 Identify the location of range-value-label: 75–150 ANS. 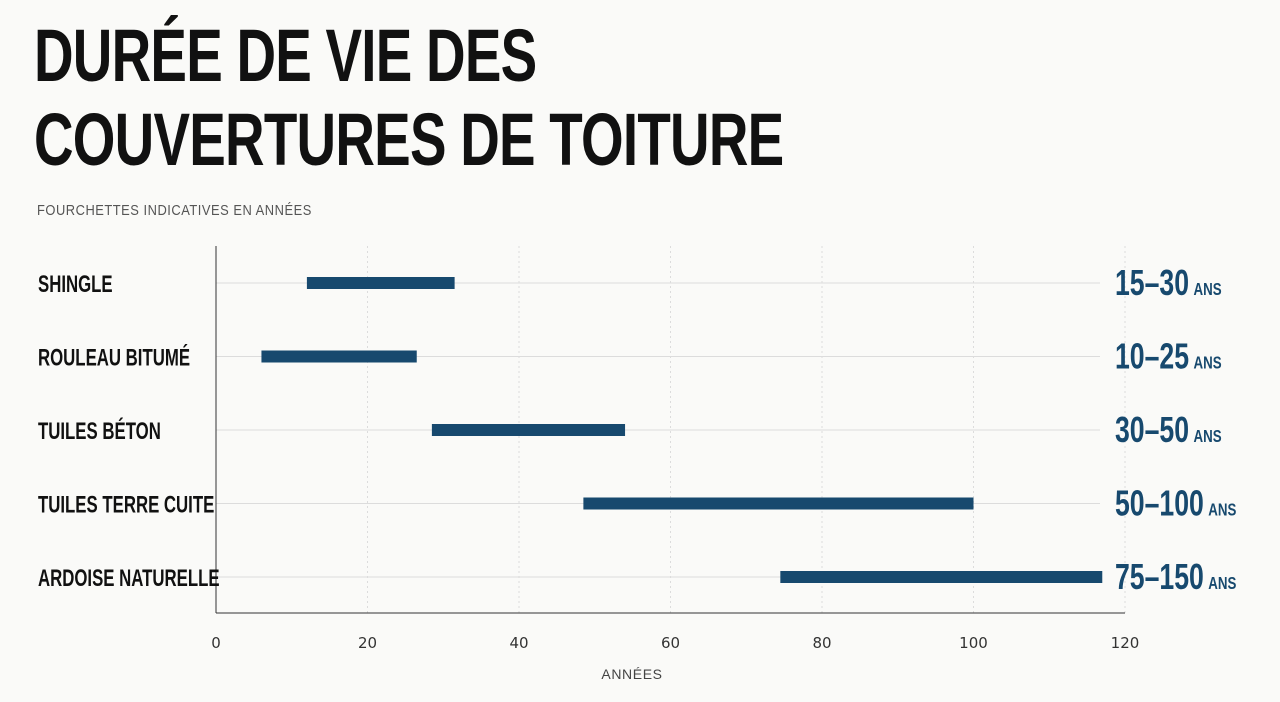
(1175, 576).